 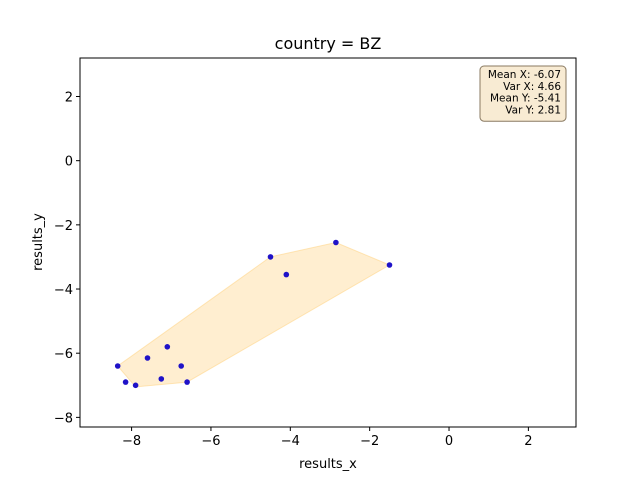 I want to click on stats-box, so click(x=523, y=93).